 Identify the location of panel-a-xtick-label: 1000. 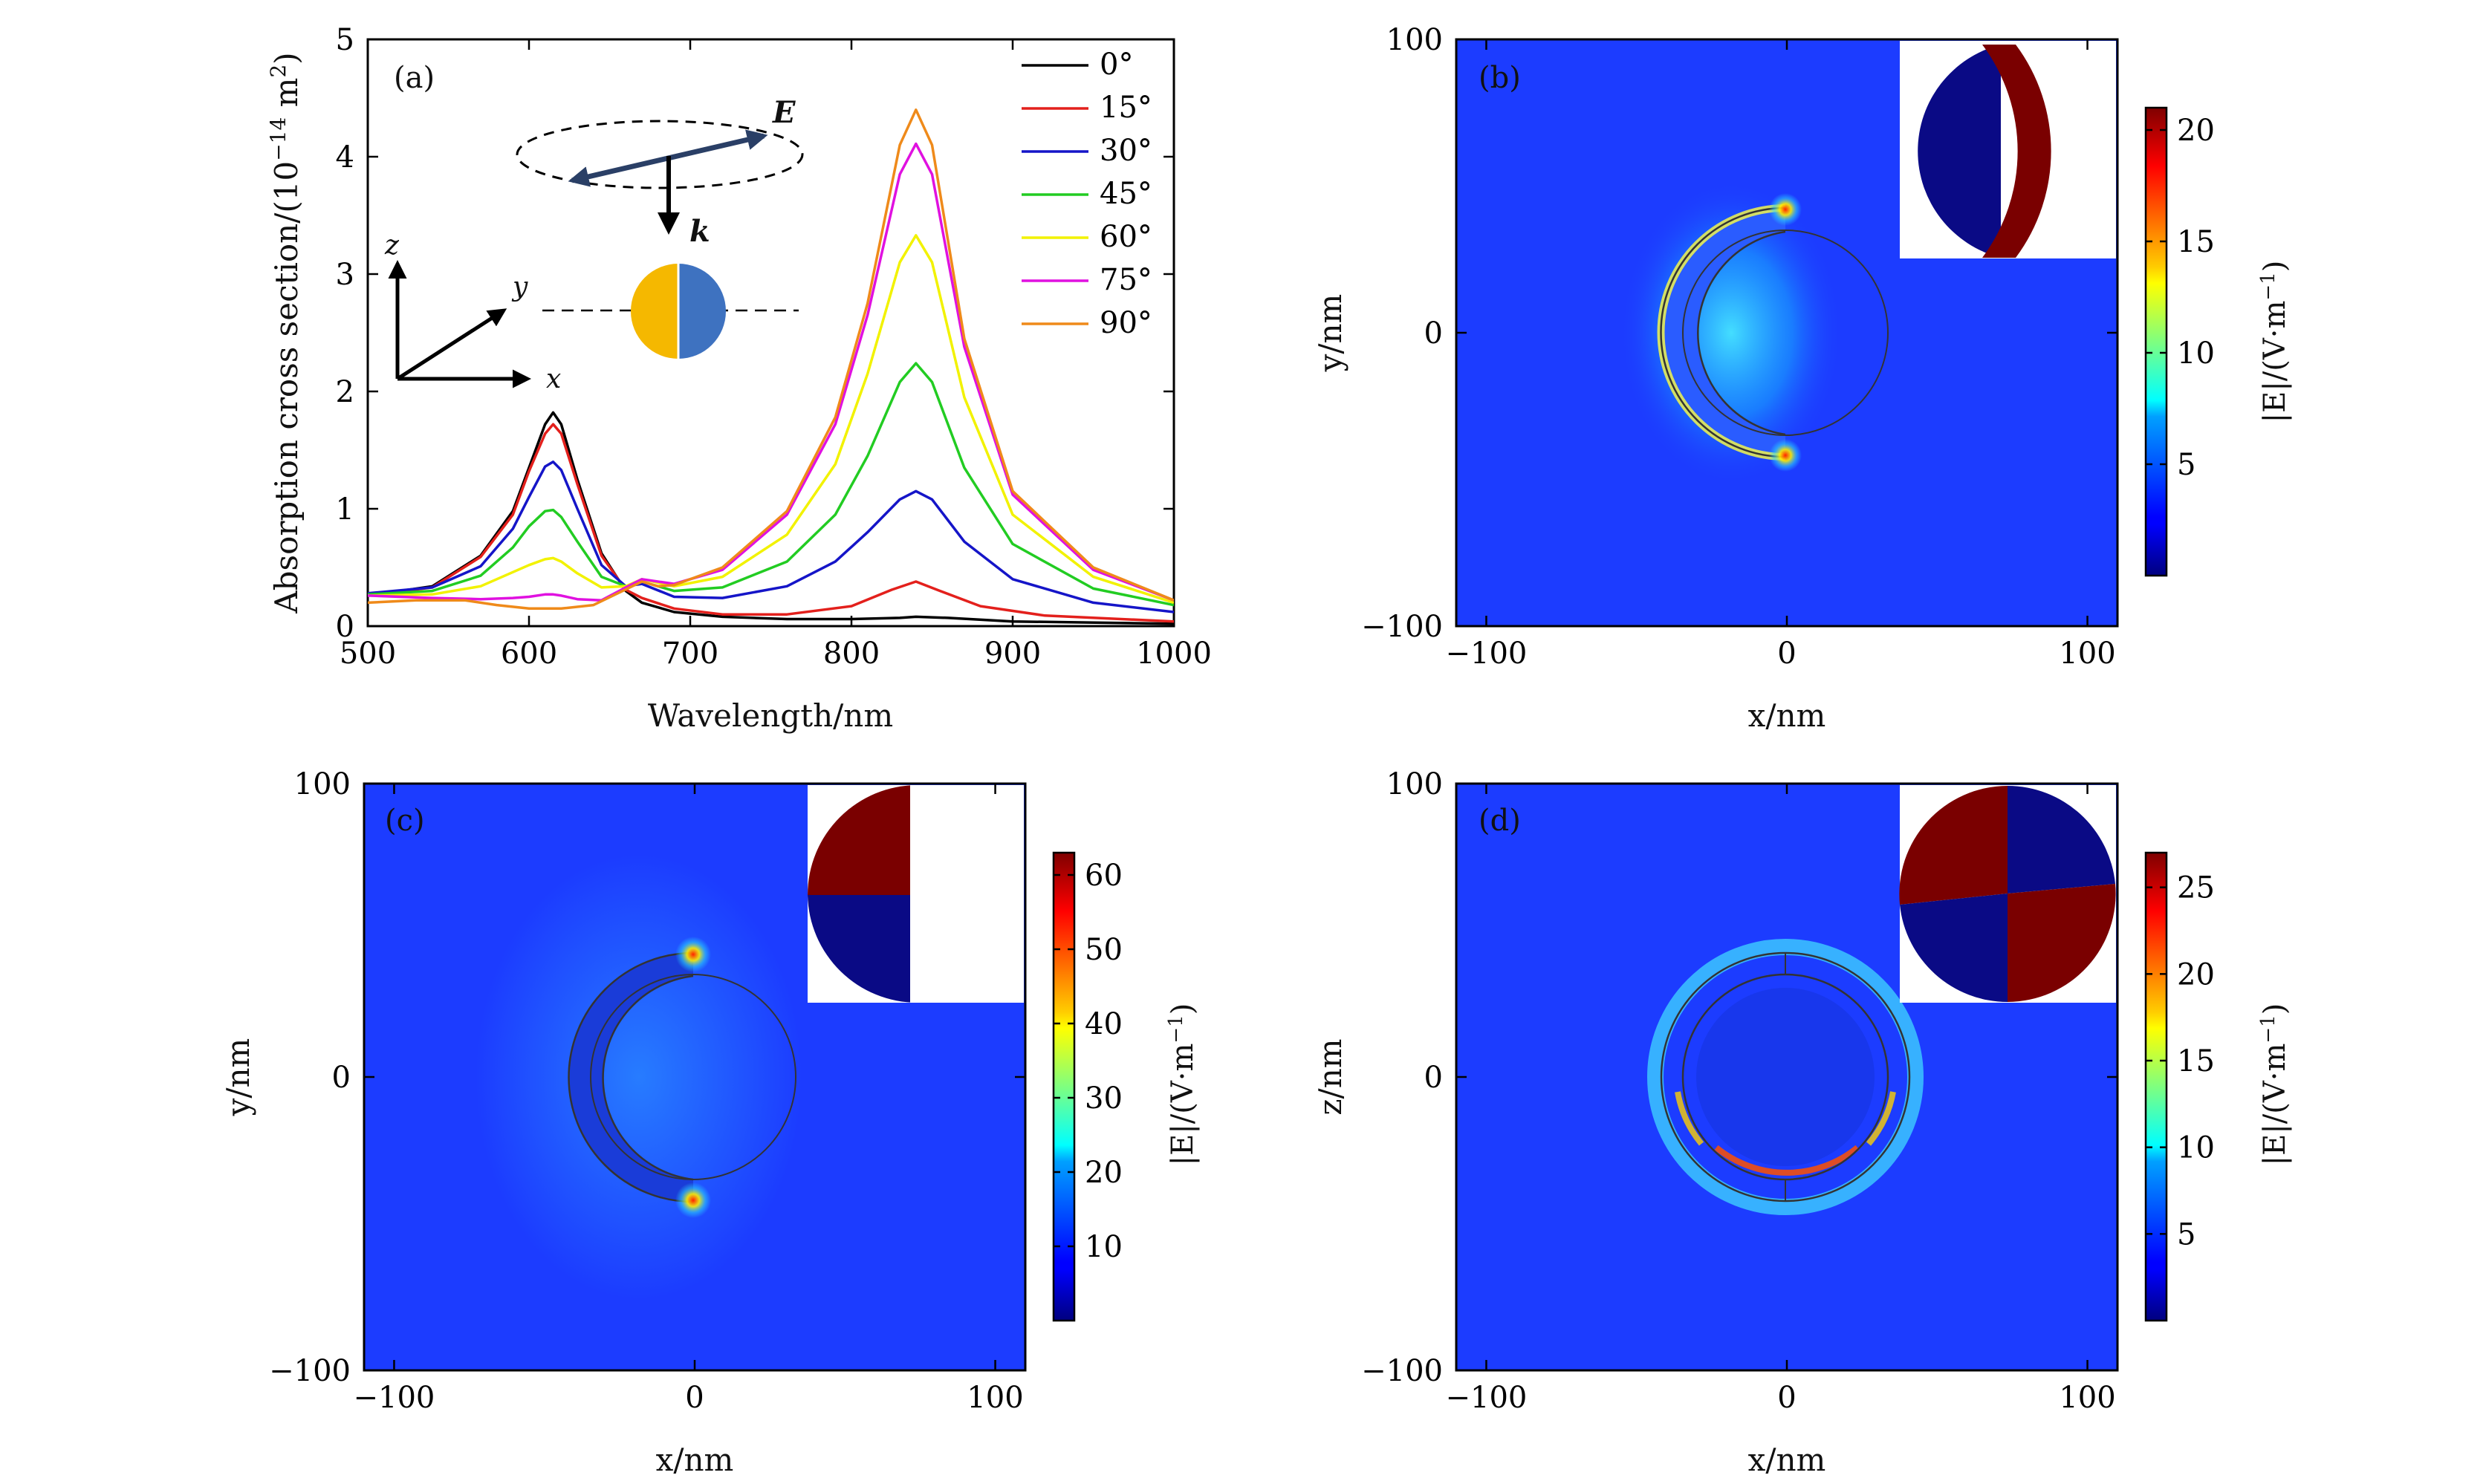
(1174, 654).